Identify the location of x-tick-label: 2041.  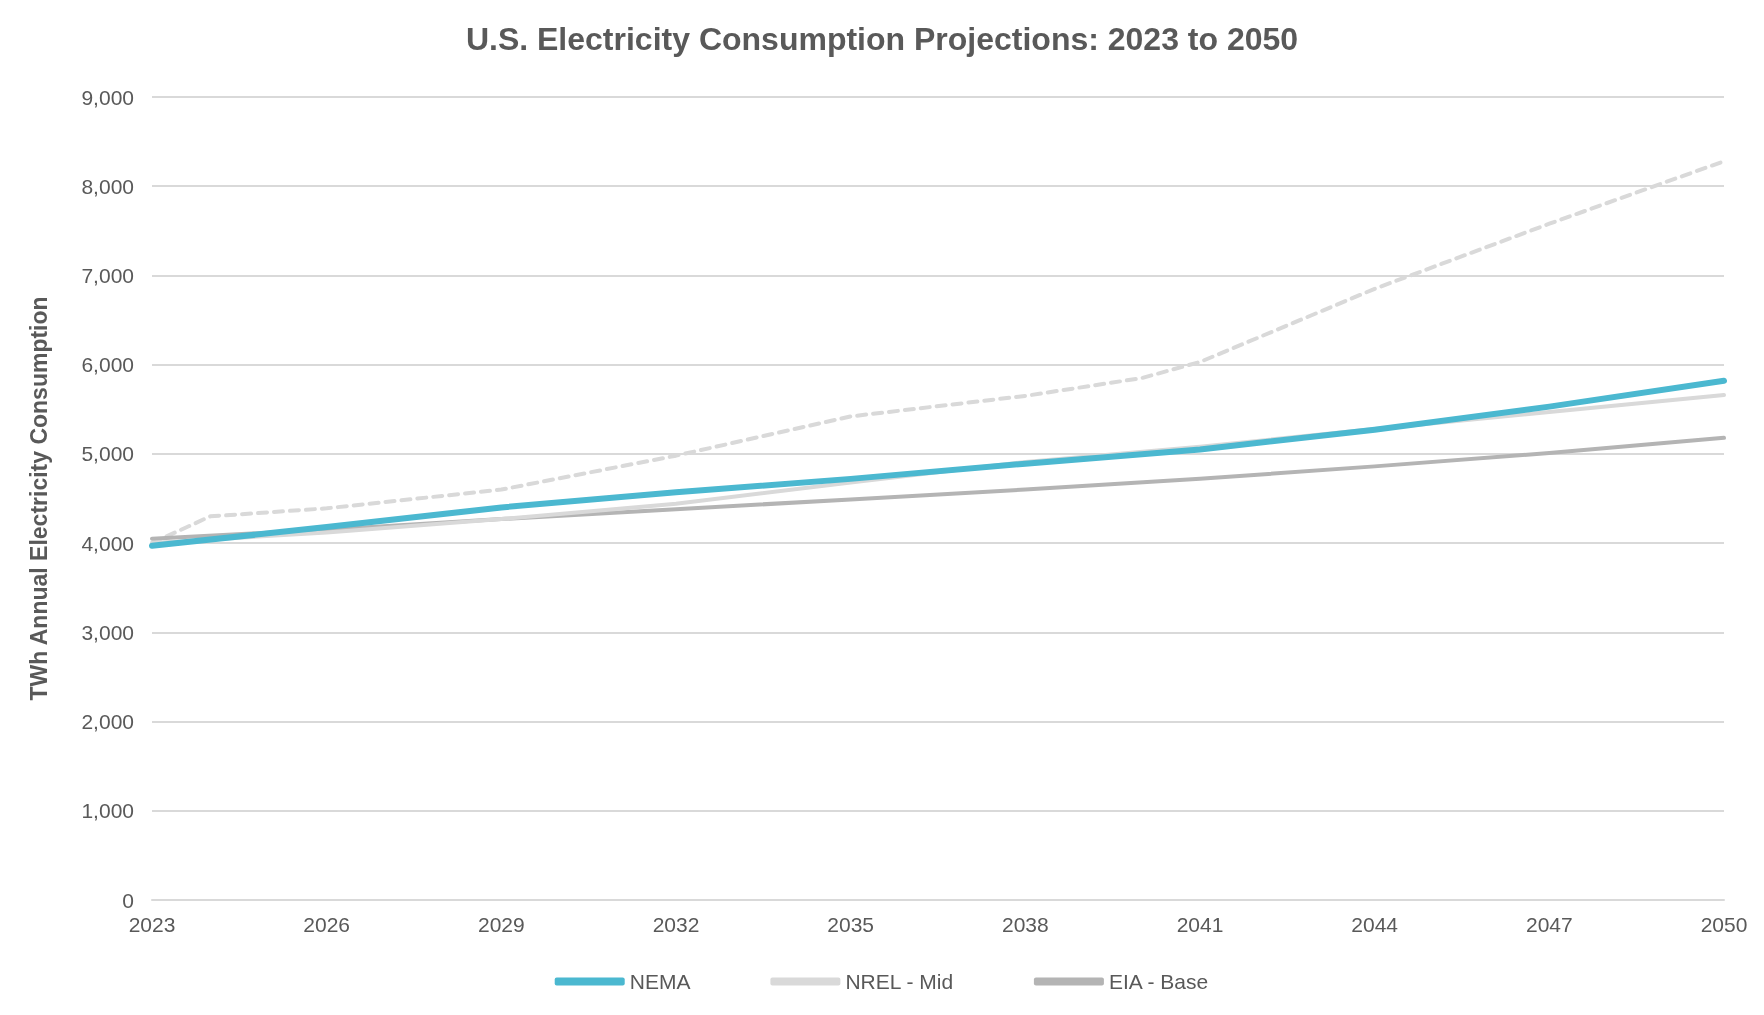
(1200, 924).